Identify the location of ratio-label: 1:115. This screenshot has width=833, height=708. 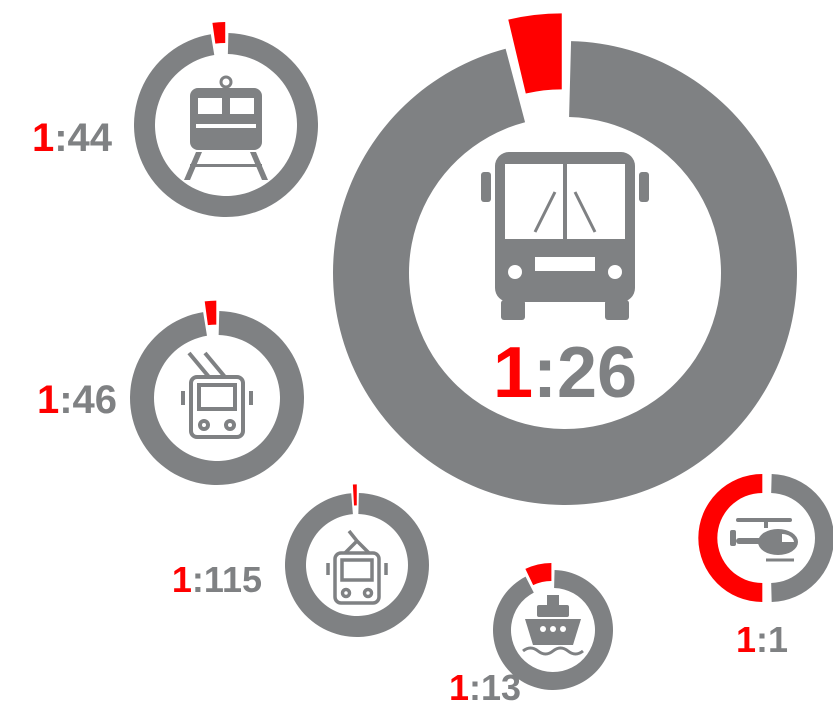
(217, 579).